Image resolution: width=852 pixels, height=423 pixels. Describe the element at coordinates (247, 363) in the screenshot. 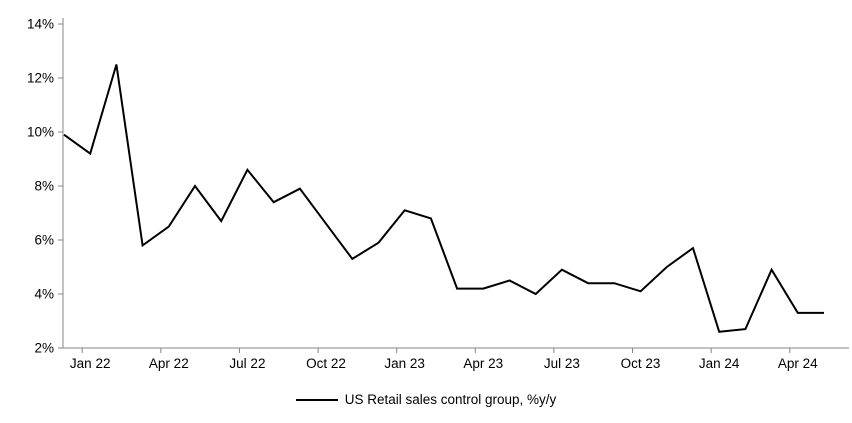

I see `x-axis-tick-label: Jul 22` at that location.